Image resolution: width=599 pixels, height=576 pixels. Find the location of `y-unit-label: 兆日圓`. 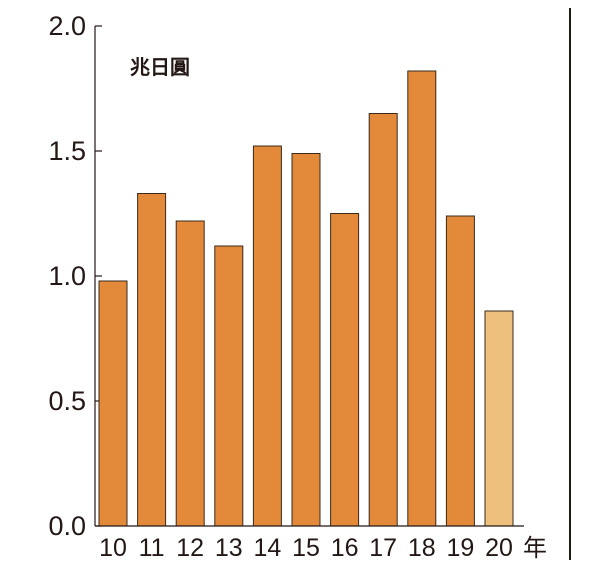

y-unit-label: 兆日圓 is located at coordinates (160, 67).